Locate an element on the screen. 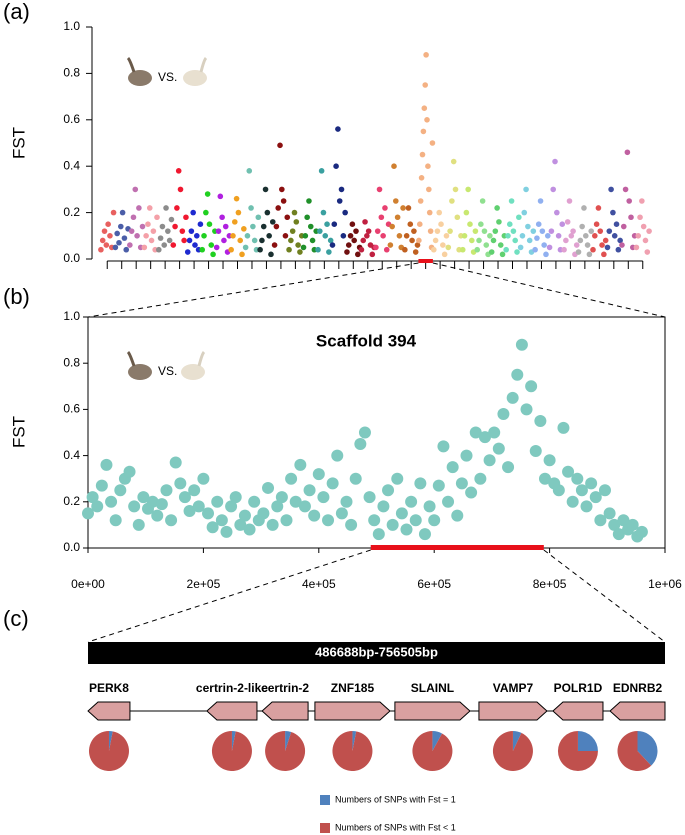 Image resolution: width=685 pixels, height=835 pixels. y-tick-label: 0.6 is located at coordinates (71, 119).